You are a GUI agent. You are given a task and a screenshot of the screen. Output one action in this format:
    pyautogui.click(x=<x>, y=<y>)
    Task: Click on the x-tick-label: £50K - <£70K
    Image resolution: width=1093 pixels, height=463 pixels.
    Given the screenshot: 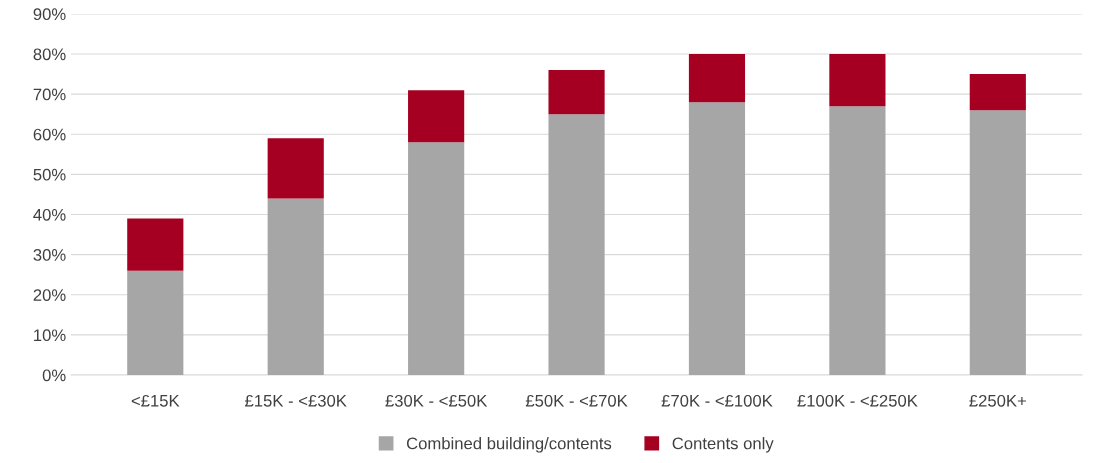 What is the action you would take?
    pyautogui.click(x=576, y=400)
    